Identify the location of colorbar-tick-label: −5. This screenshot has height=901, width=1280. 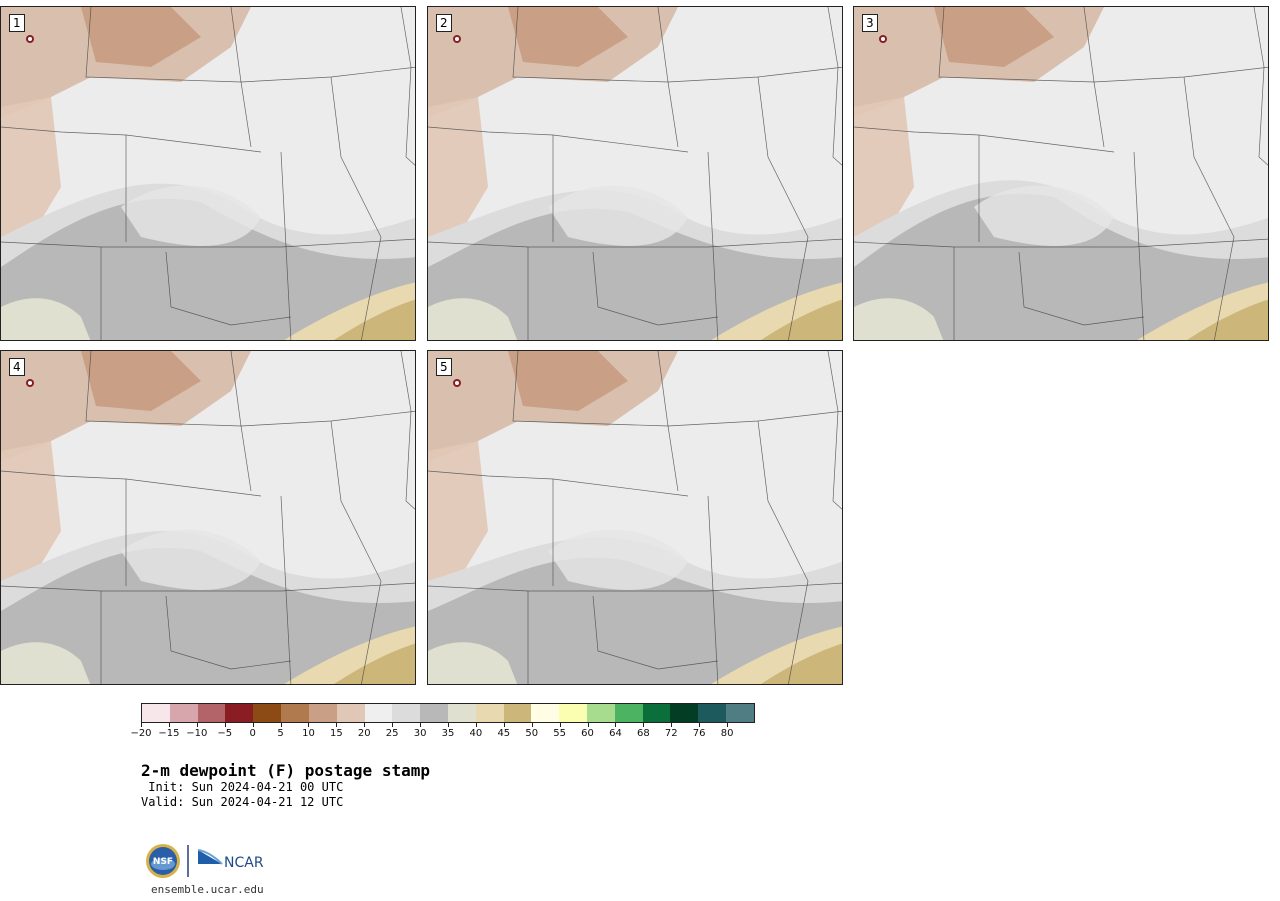
(225, 733).